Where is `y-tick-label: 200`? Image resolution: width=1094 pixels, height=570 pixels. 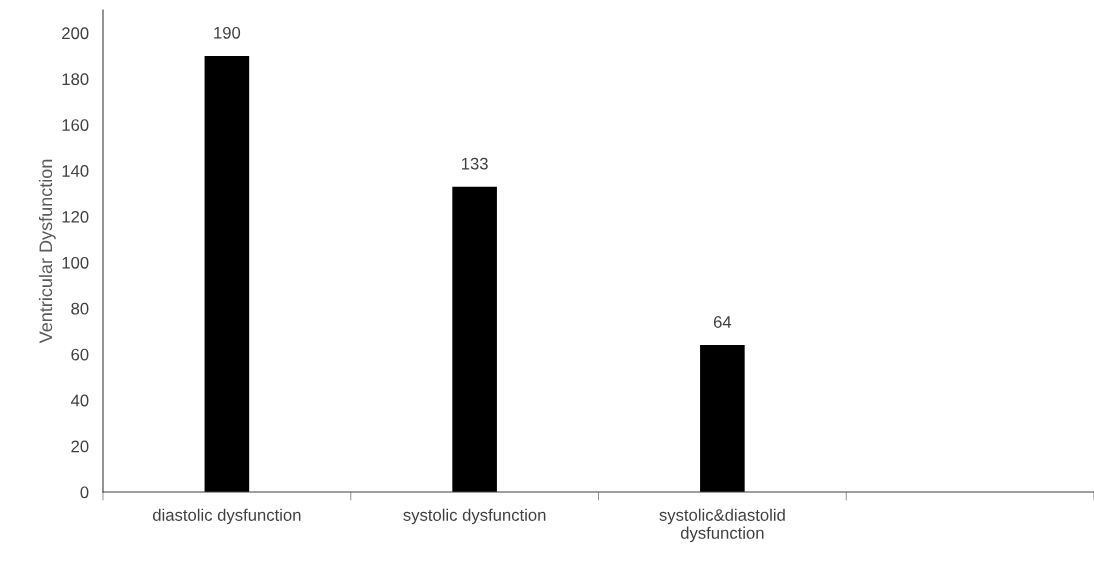 y-tick-label: 200 is located at coordinates (75, 33).